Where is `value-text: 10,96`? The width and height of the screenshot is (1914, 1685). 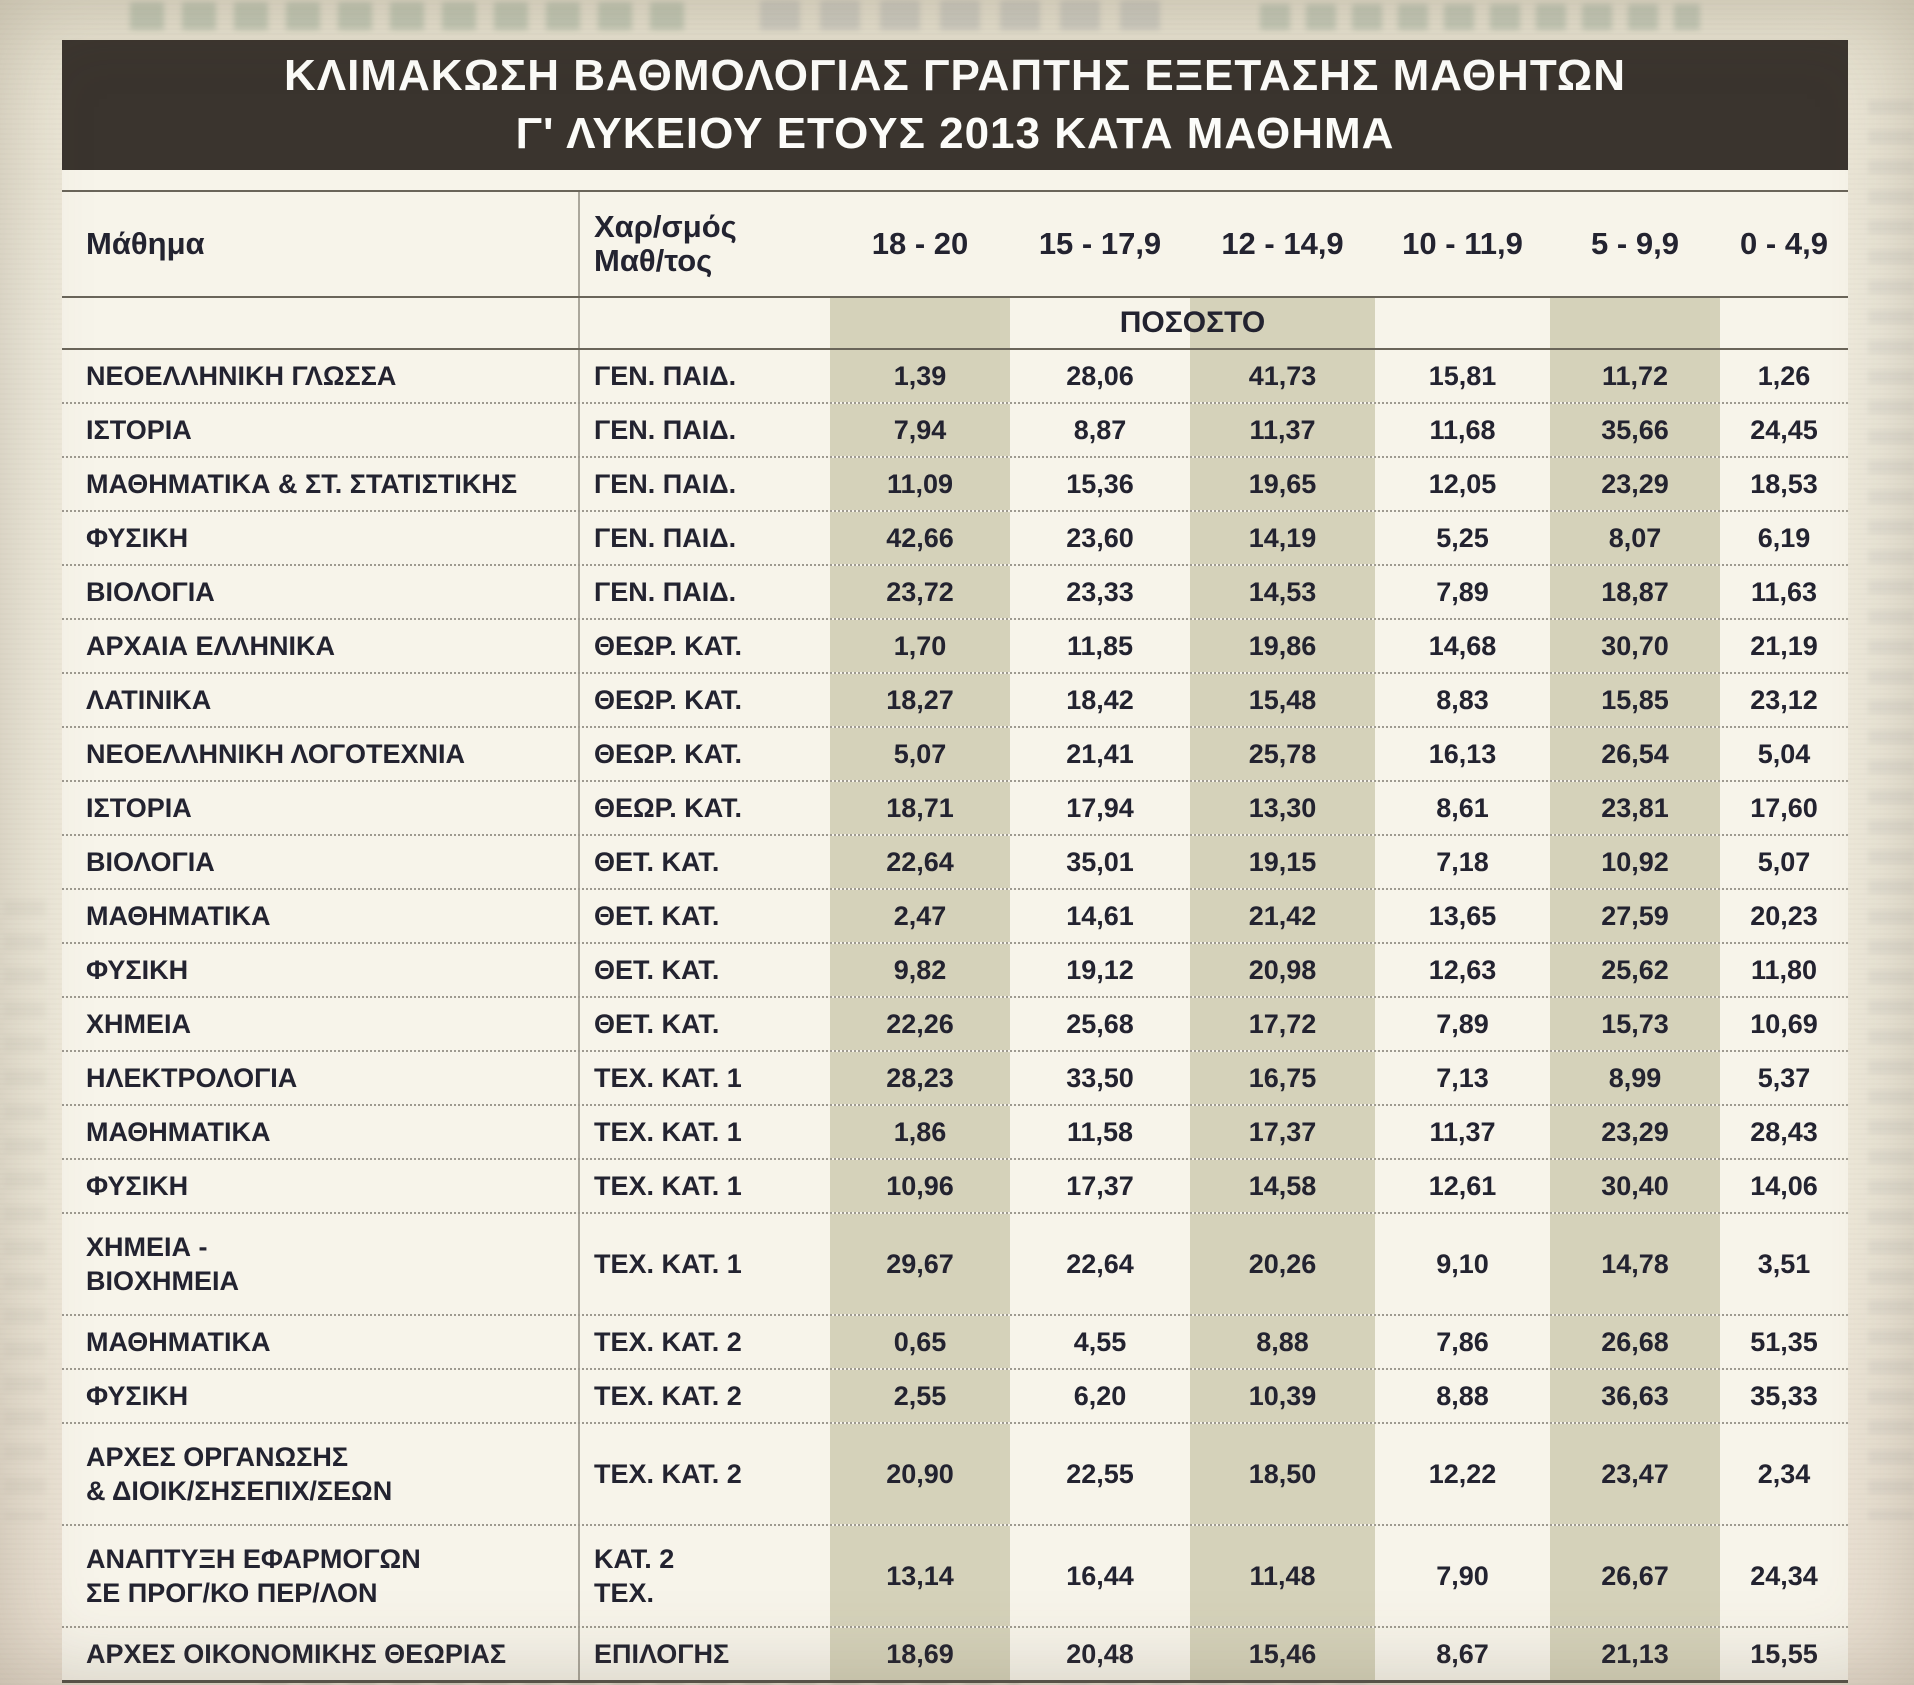 value-text: 10,96 is located at coordinates (920, 1185).